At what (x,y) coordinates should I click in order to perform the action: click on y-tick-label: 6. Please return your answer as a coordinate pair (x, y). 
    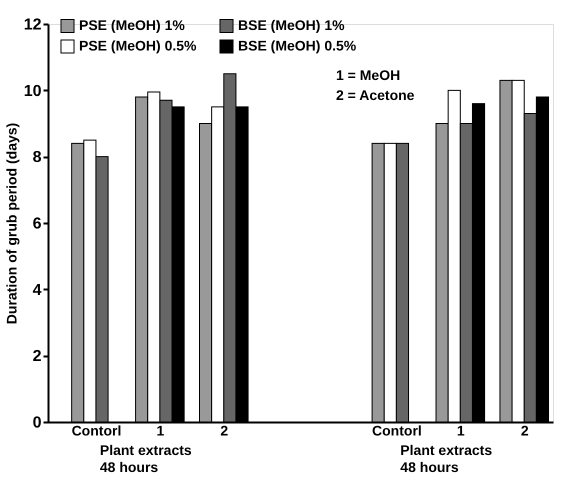
    Looking at the image, I should click on (37, 224).